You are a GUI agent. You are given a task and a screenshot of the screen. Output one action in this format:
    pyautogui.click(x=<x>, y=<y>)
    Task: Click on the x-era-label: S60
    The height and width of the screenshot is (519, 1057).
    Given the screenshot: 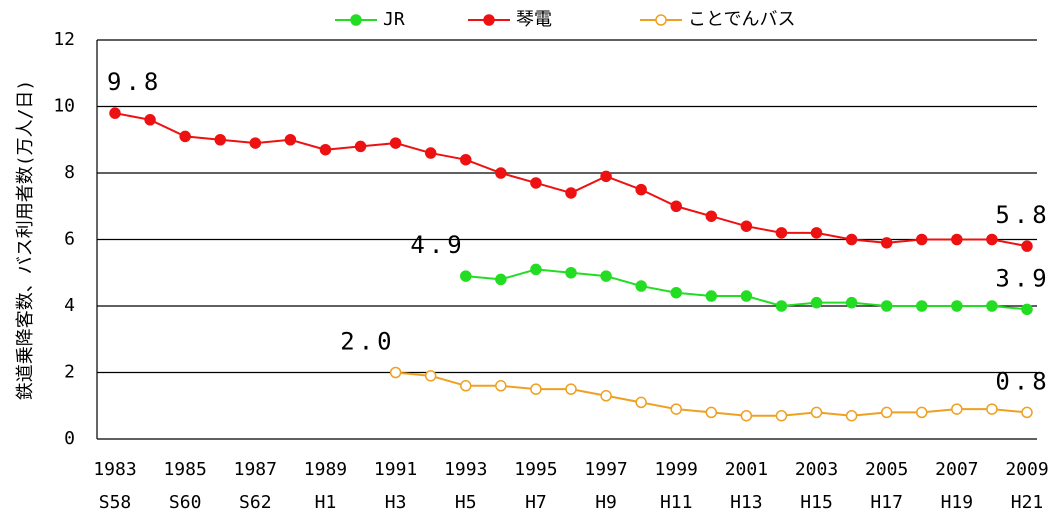 What is the action you would take?
    pyautogui.click(x=185, y=502)
    